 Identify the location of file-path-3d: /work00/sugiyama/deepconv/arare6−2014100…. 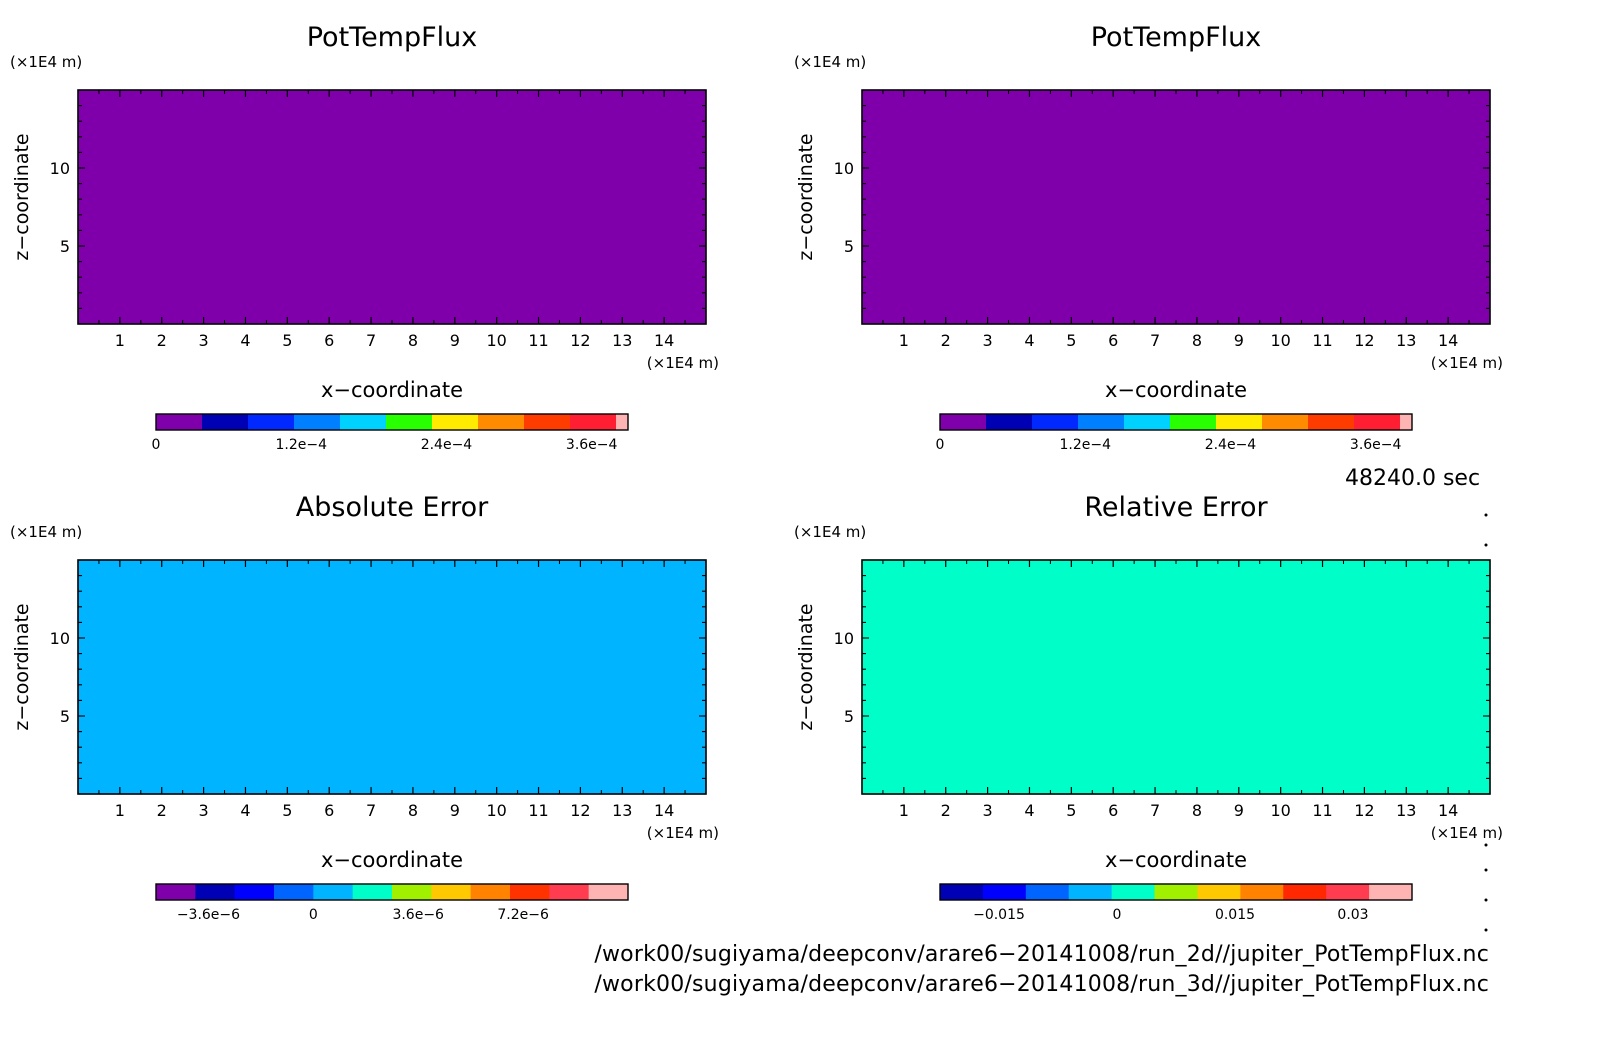
(1041, 984).